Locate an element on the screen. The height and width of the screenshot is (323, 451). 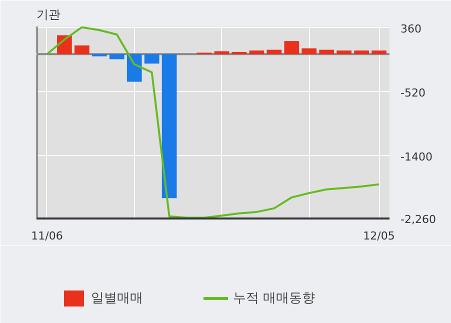
y-tick-label: -2,260 is located at coordinates (418, 219).